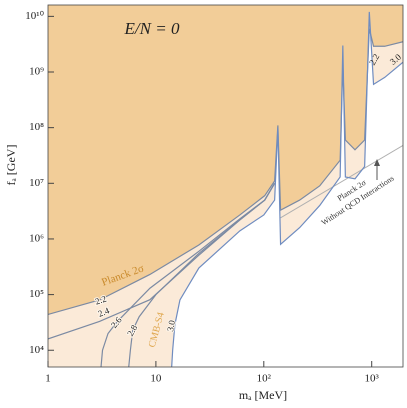 The height and width of the screenshot is (408, 407). I want to click on y-tick-label: 10⁴, so click(36, 350).